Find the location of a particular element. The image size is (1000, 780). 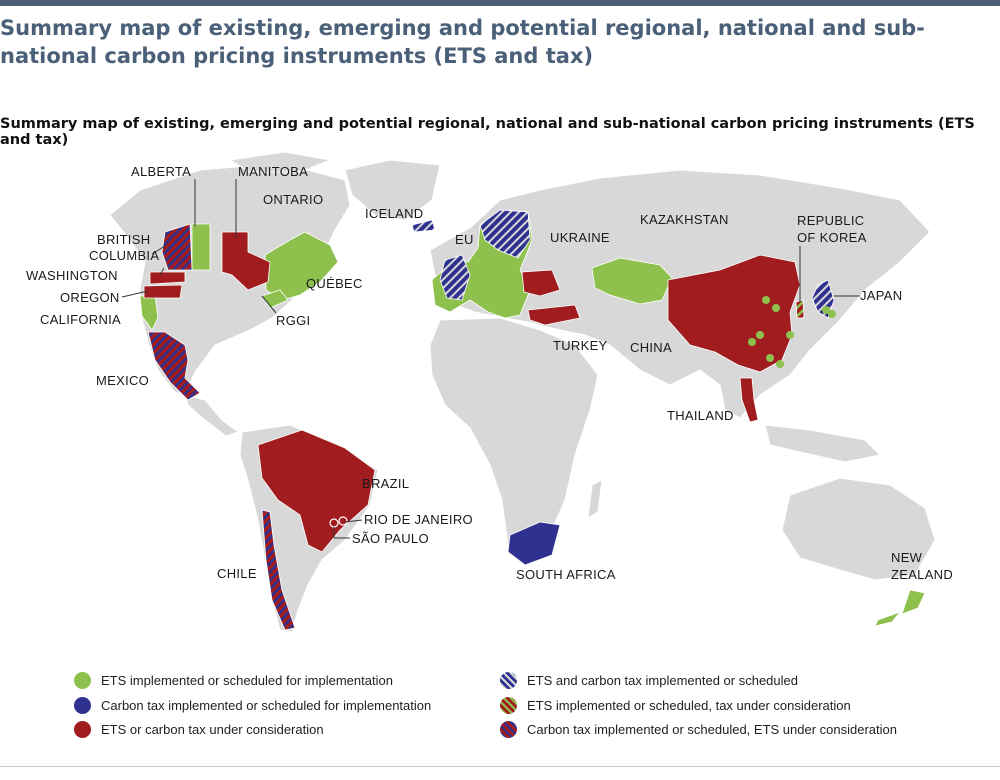

region-ukraine is located at coordinates (541, 283).